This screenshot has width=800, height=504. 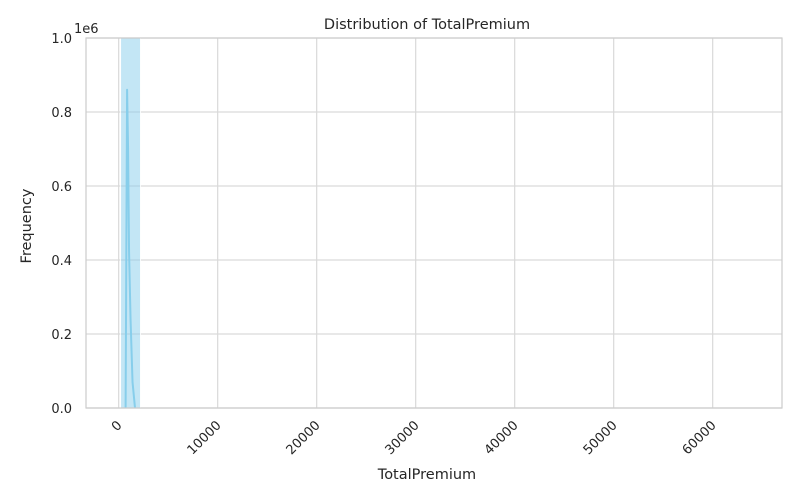 I want to click on histogram-bar, so click(x=130, y=223).